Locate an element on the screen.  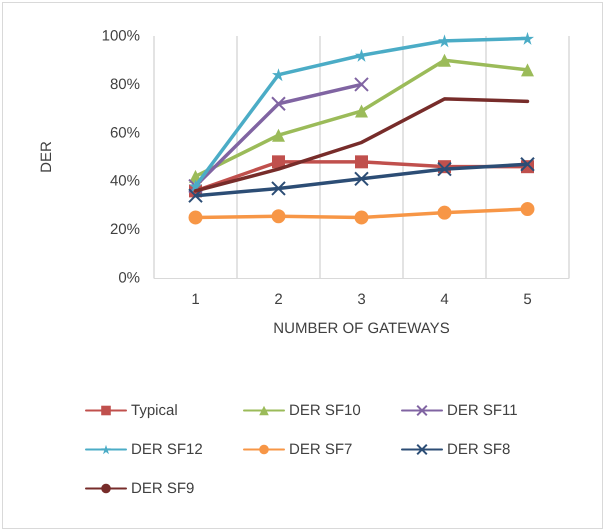
x-axis-title: NUMBER OF GATEWAYS is located at coordinates (361, 328).